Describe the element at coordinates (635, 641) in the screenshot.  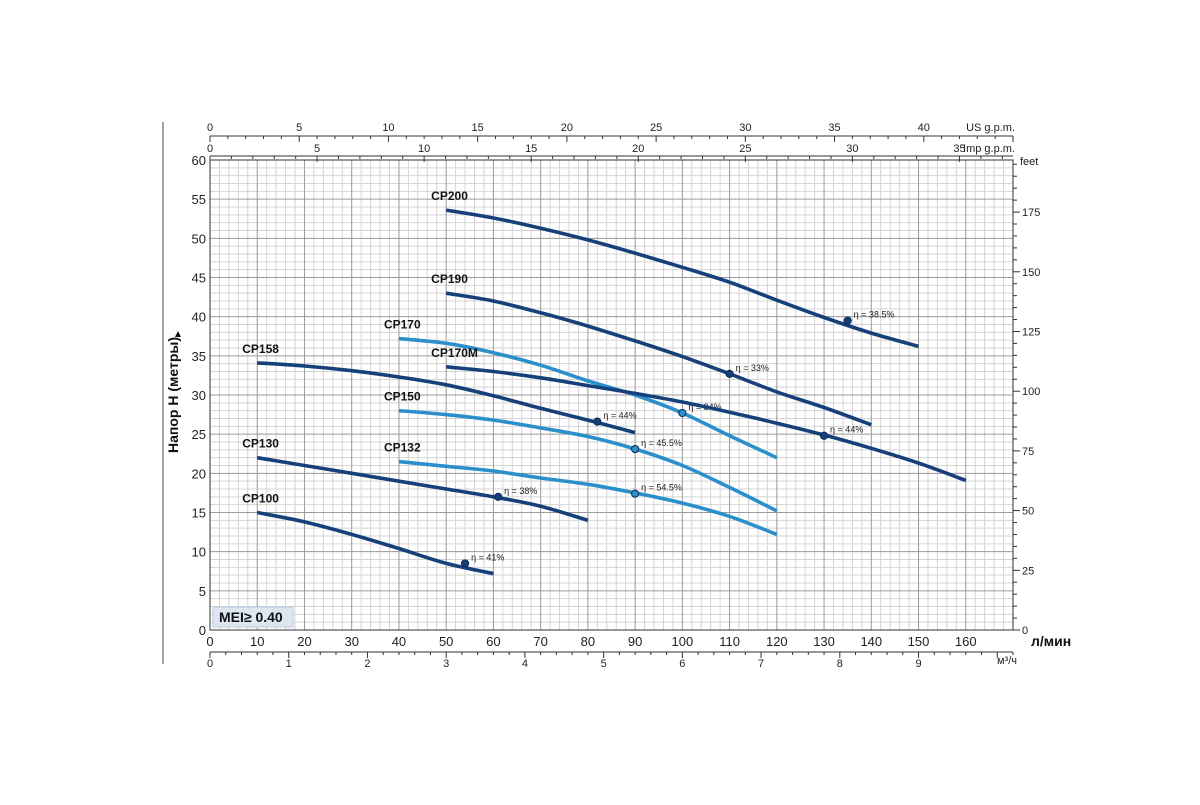
I see `x-tick-label: 90` at that location.